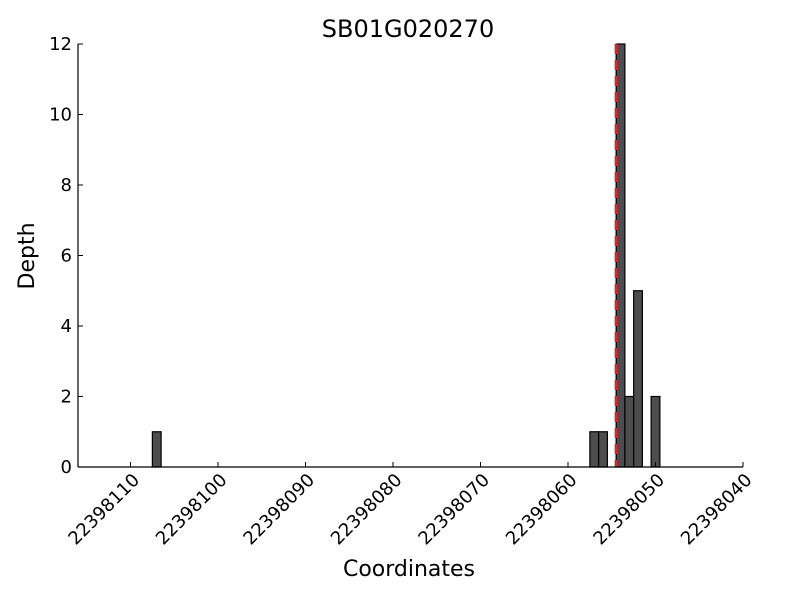 This screenshot has height=600, width=800. What do you see at coordinates (66, 397) in the screenshot?
I see `y-tick-label-1: 2` at bounding box center [66, 397].